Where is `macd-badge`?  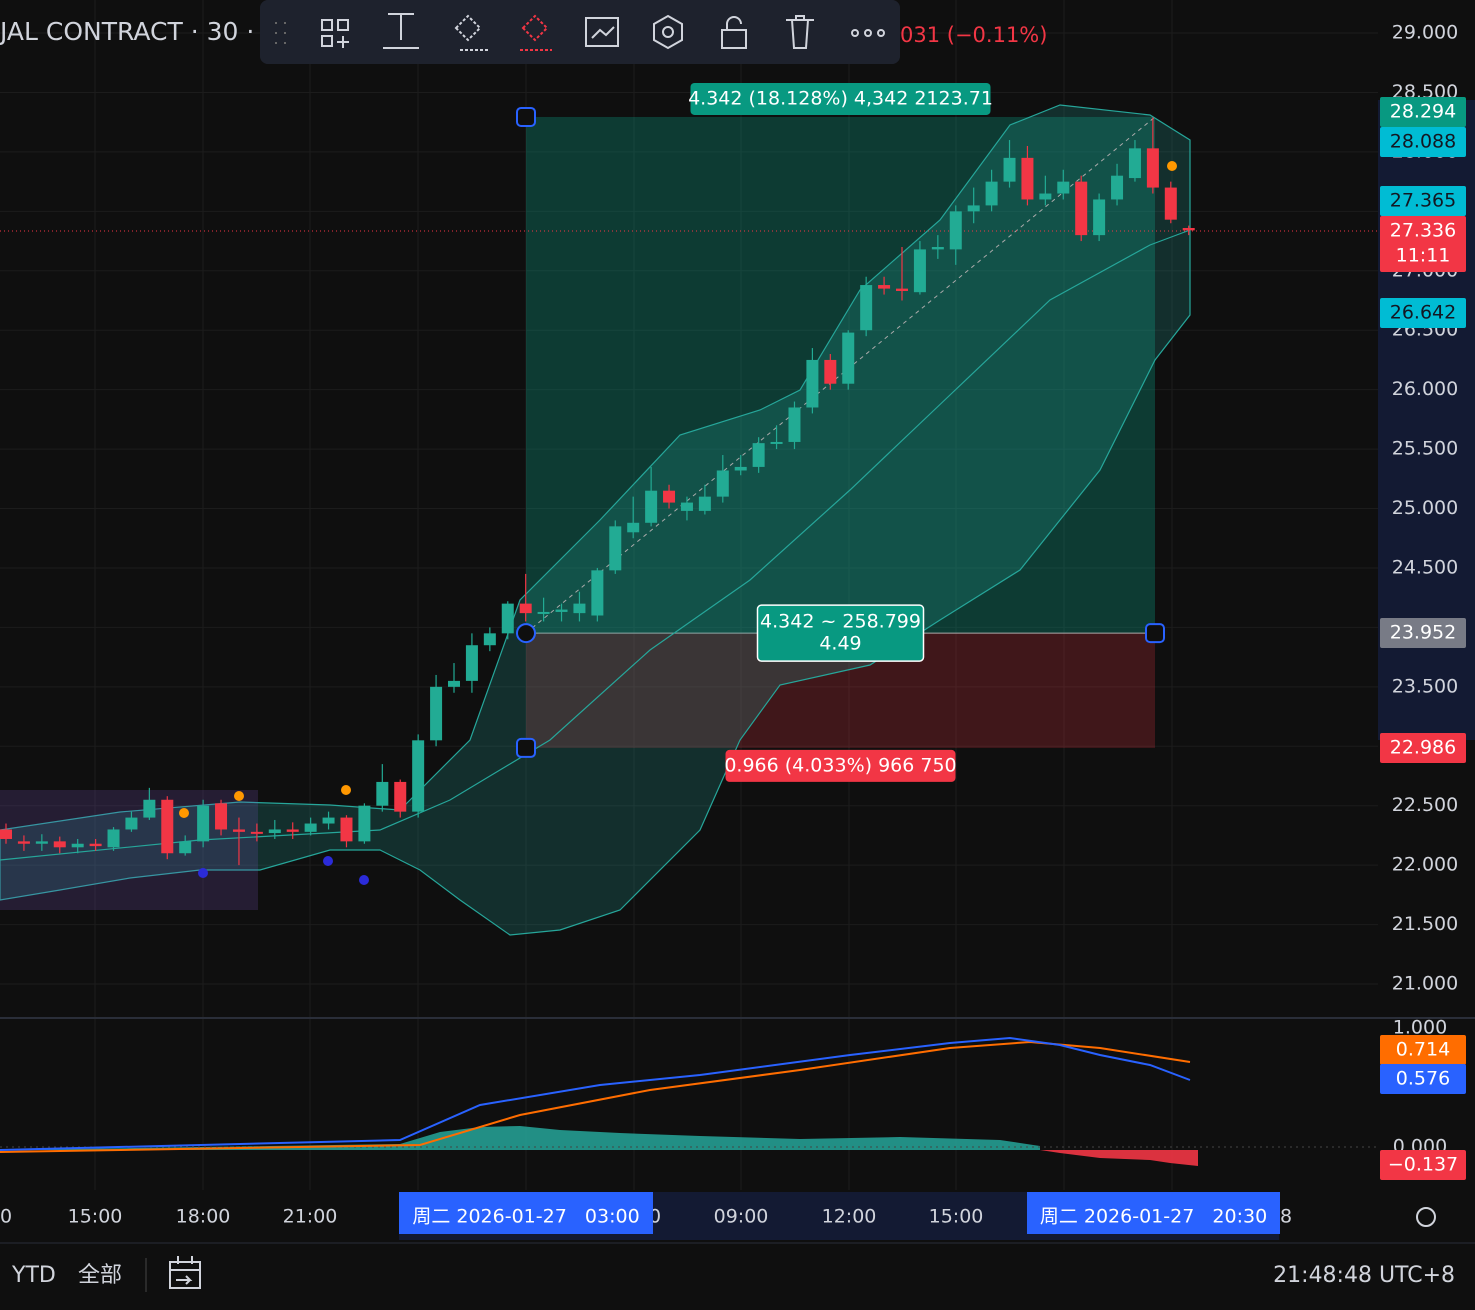 macd-badge is located at coordinates (1423, 1165).